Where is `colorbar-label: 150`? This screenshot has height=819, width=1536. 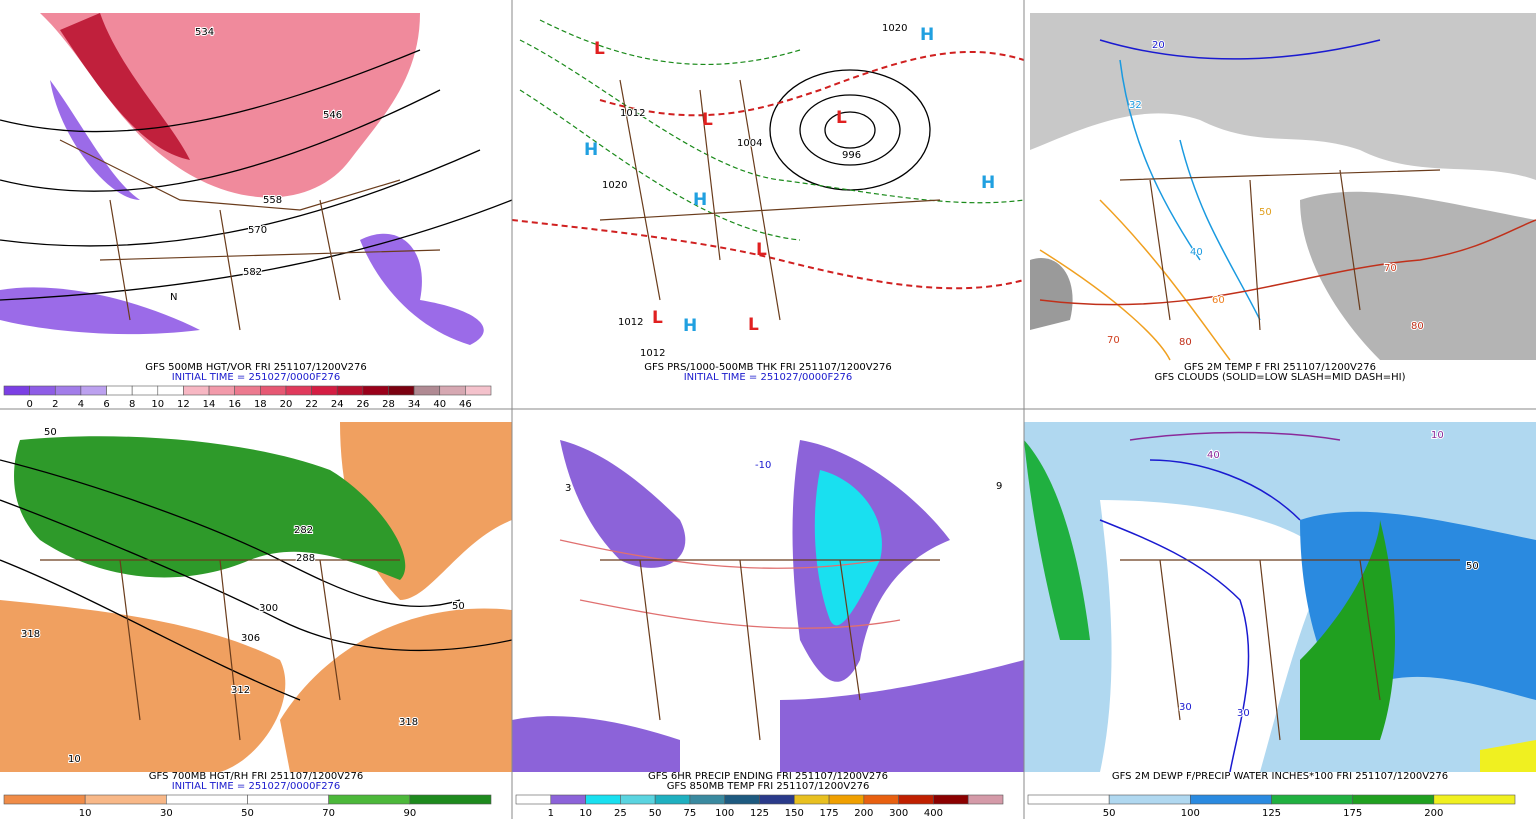 colorbar-label: 150 is located at coordinates (794, 813).